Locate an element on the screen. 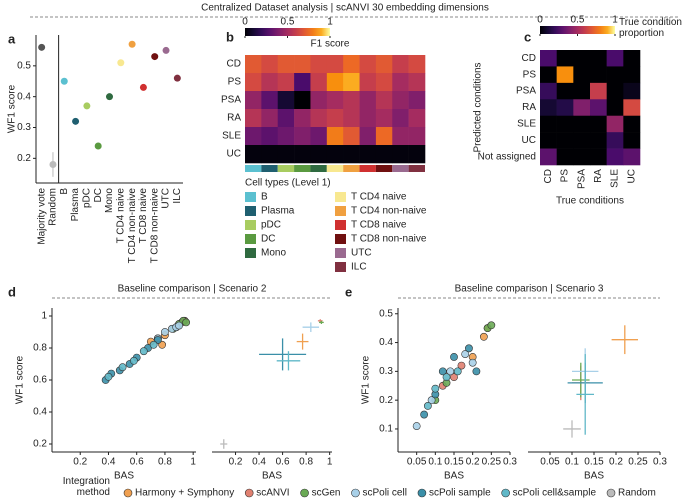 The width and height of the screenshot is (685, 501). x-tick-label: Mono is located at coordinates (109, 200).